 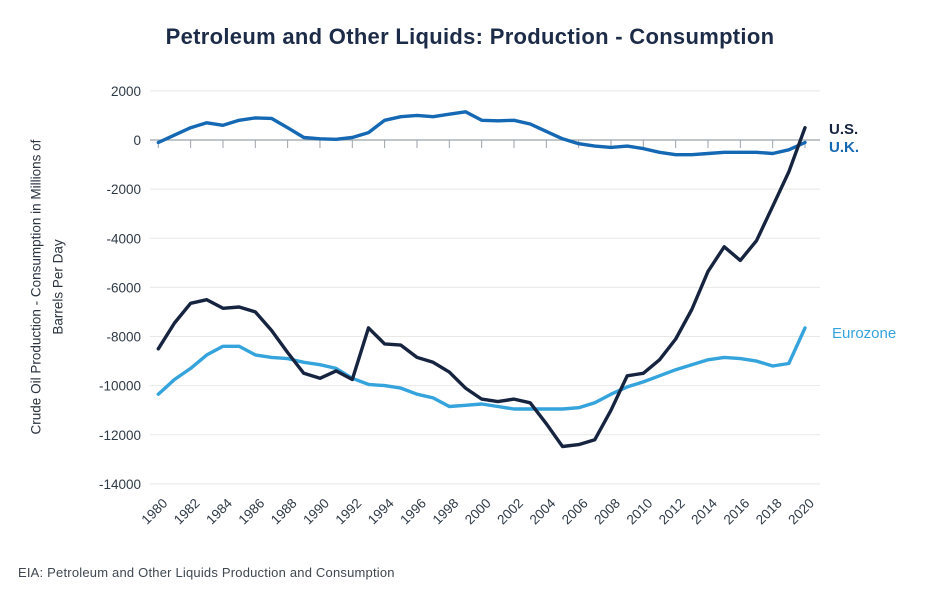 I want to click on x-tick-label-2008: 2008, so click(x=607, y=512).